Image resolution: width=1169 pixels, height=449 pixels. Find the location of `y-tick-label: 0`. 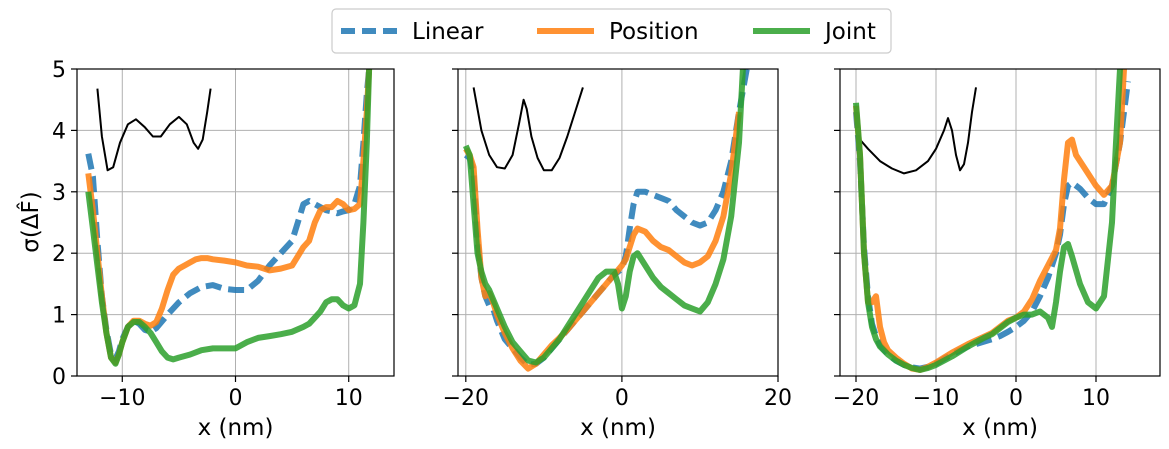

y-tick-label: 0 is located at coordinates (59, 377).